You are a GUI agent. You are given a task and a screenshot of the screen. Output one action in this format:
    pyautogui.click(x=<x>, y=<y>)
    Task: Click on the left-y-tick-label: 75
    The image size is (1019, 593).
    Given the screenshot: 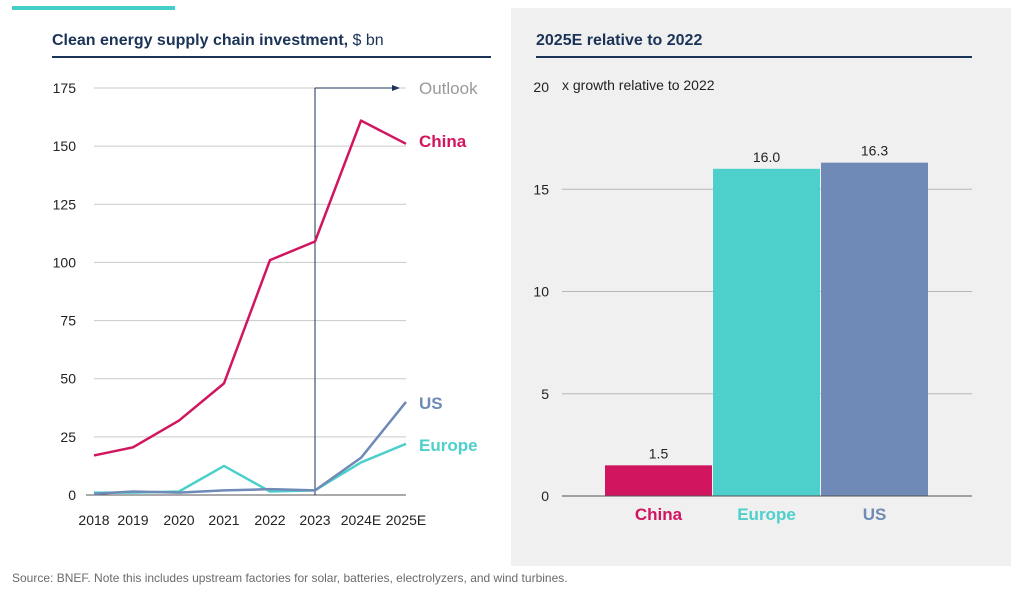 What is the action you would take?
    pyautogui.click(x=68, y=321)
    